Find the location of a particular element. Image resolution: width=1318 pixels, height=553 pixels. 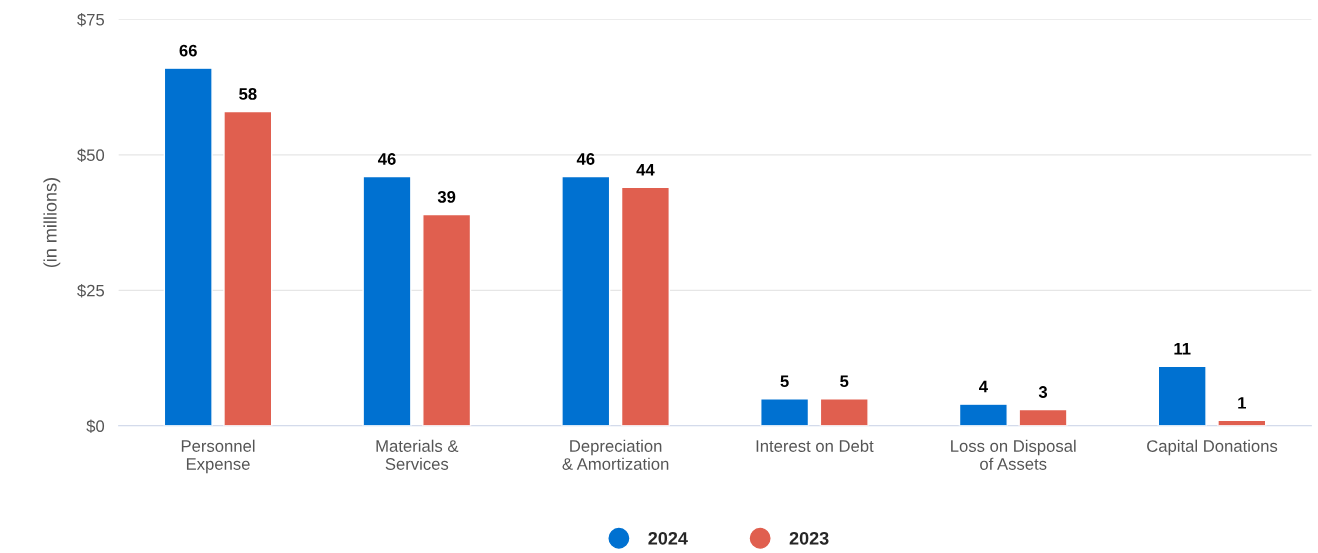

data-label: 4 is located at coordinates (983, 386).